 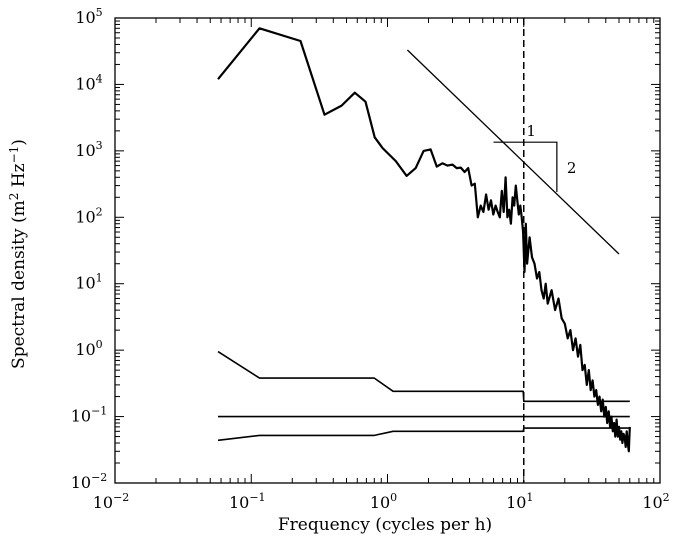 What do you see at coordinates (383, 501) in the screenshot?
I see `x-tick-label: 10⁰` at bounding box center [383, 501].